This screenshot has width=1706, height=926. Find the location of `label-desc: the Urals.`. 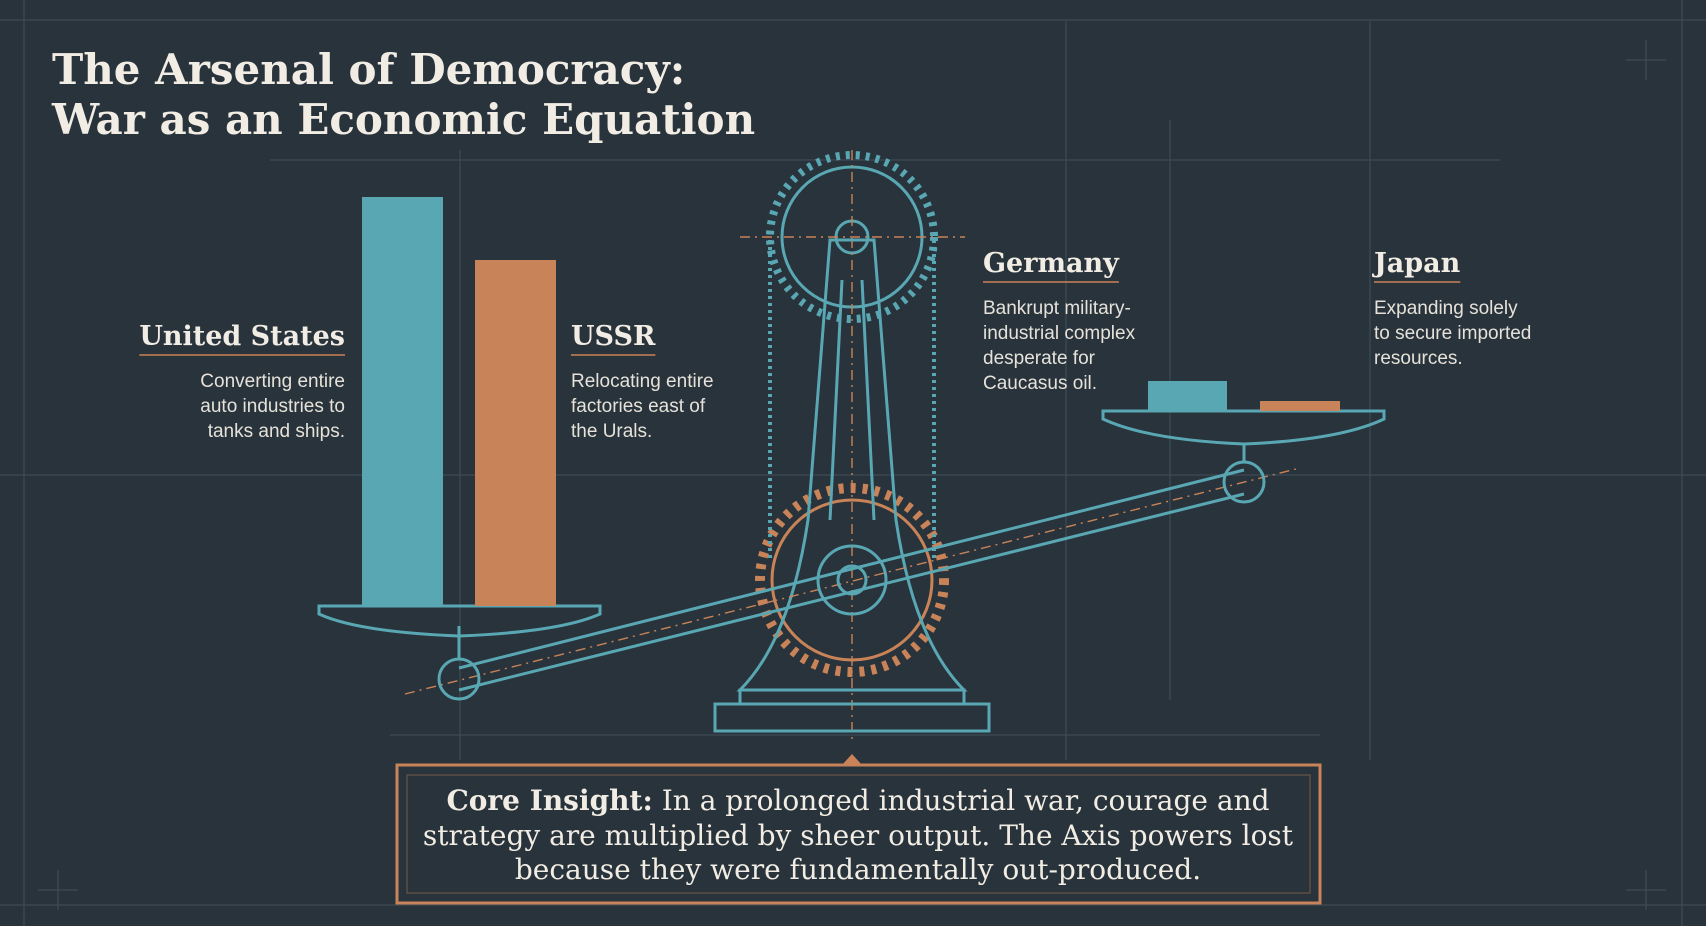

label-desc: the Urals. is located at coordinates (611, 431).